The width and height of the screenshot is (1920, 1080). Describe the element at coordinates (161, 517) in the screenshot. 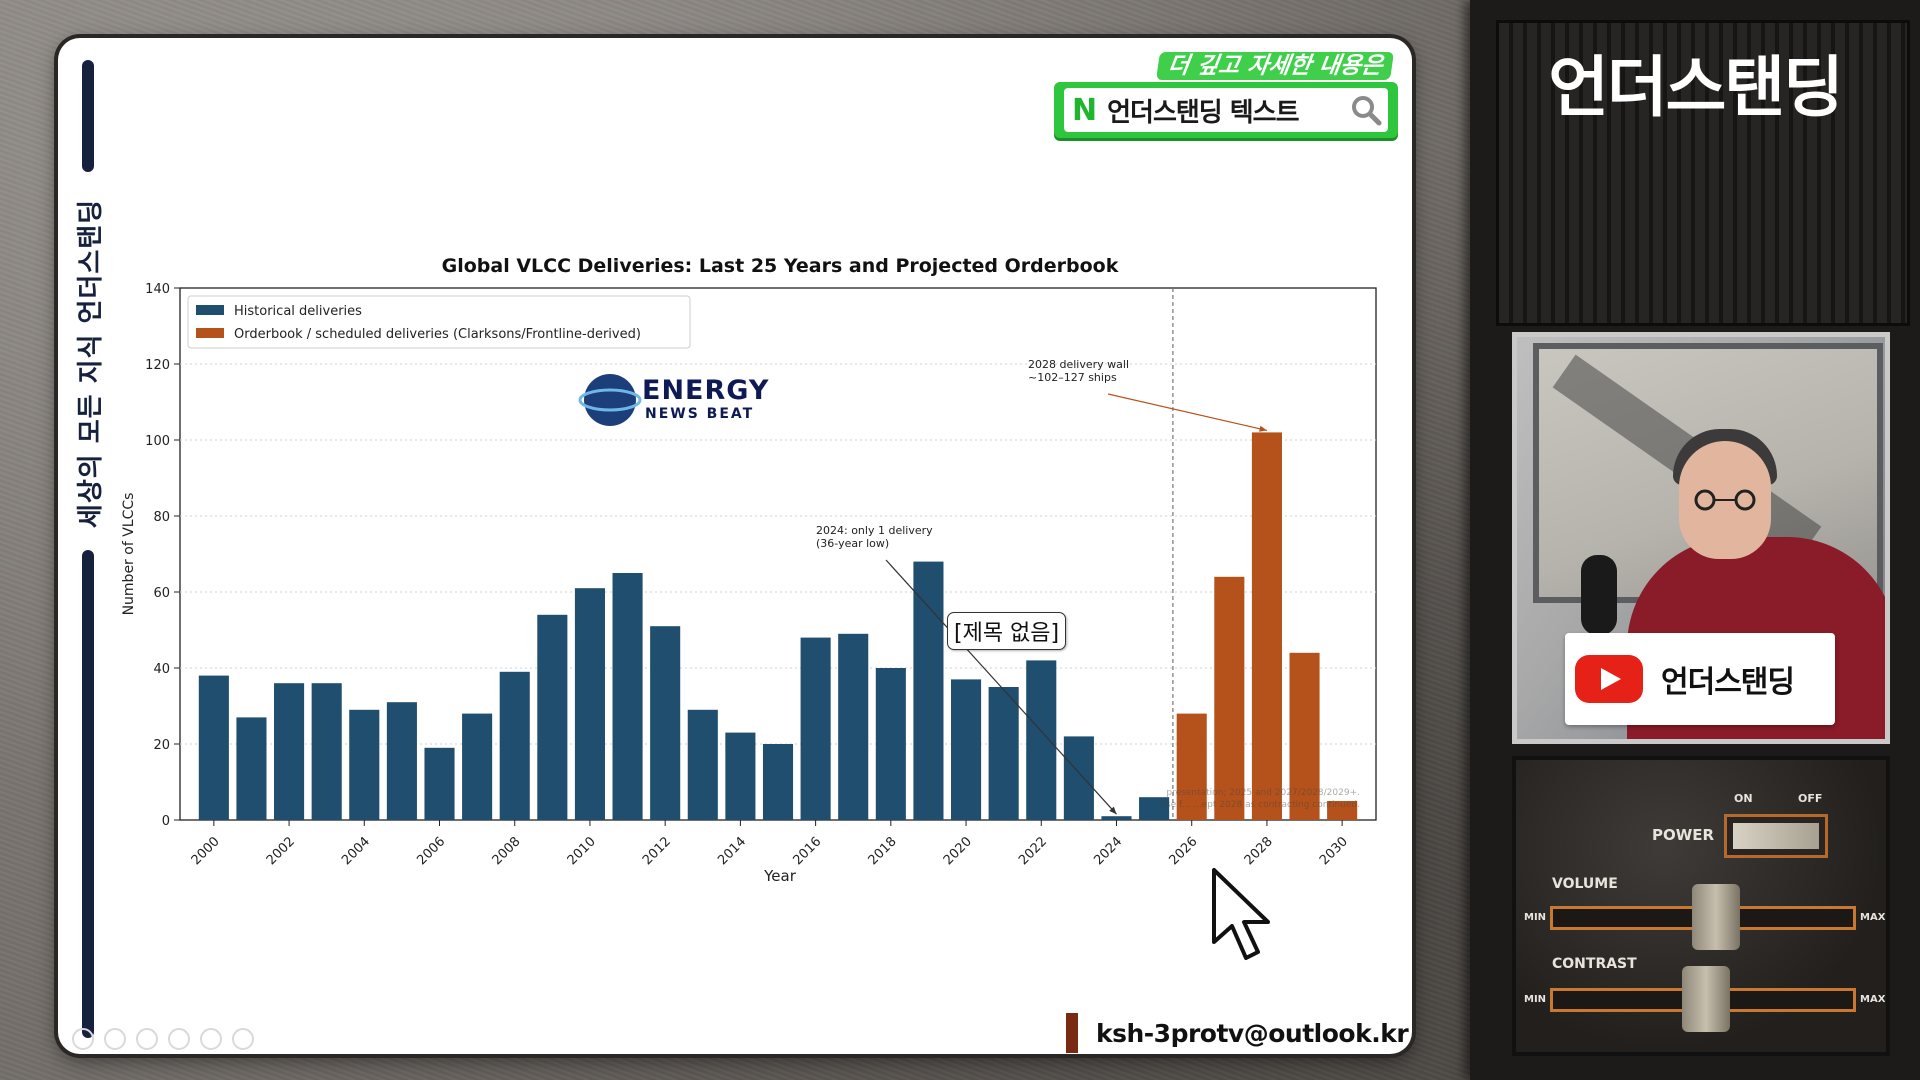

I see `y-tick-label: 80` at that location.